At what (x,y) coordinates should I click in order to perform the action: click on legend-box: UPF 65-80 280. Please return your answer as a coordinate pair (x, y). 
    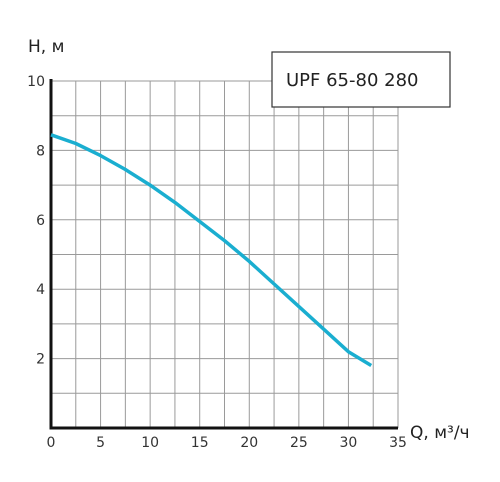
    Looking at the image, I should click on (361, 79).